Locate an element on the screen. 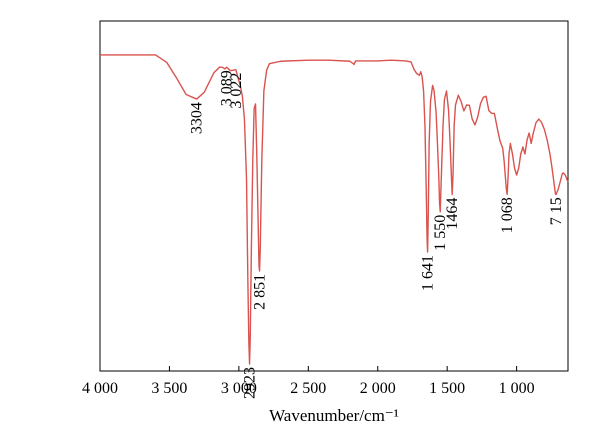  x-tick-label: 1 500 is located at coordinates (447, 388).